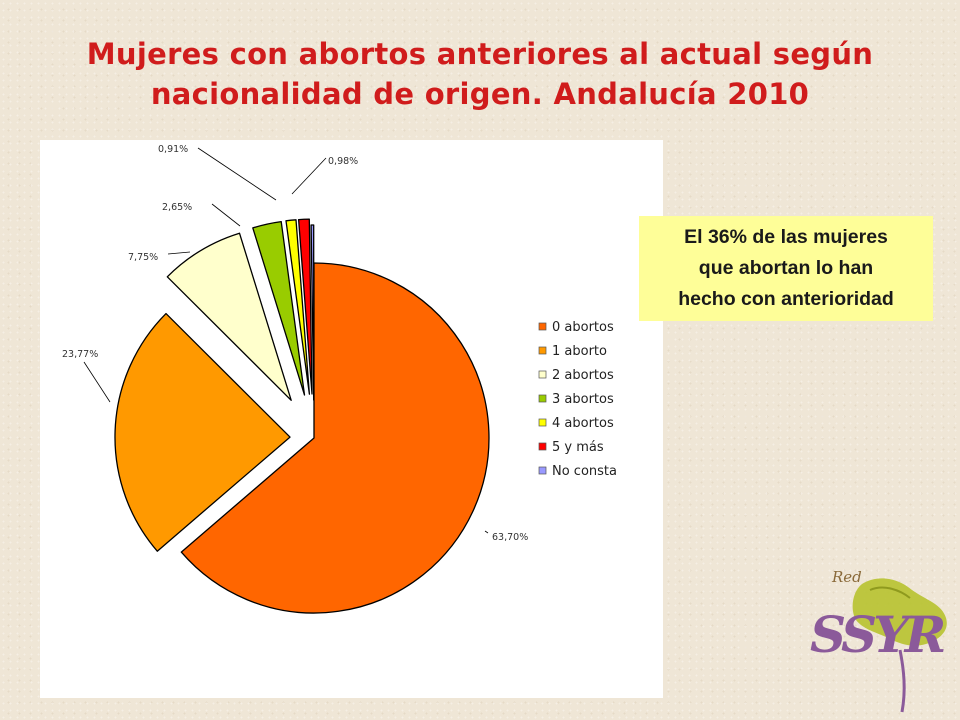  What do you see at coordinates (510, 537) in the screenshot?
I see `data-label-0: 63,70%` at bounding box center [510, 537].